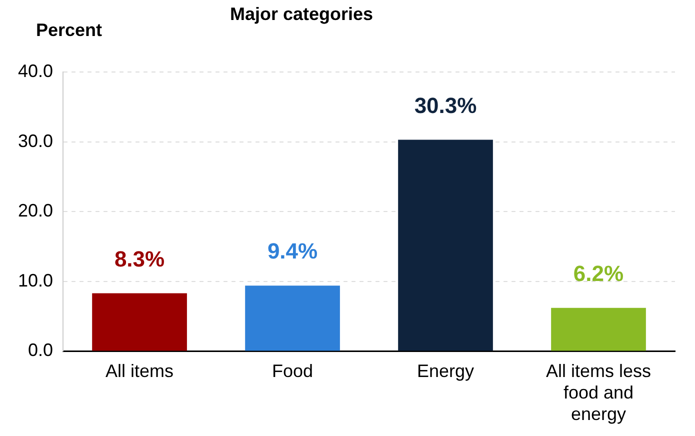 This screenshot has width=695, height=436. What do you see at coordinates (292, 251) in the screenshot?
I see `data-label: 9.4%` at bounding box center [292, 251].